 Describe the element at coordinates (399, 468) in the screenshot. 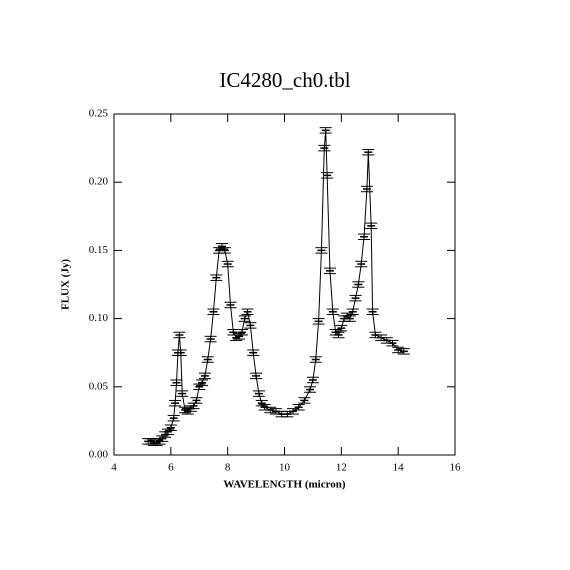

I see `x-tick-label: 14` at that location.